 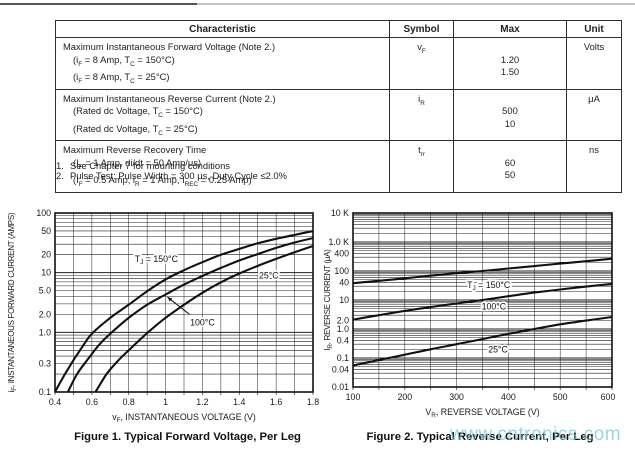 I want to click on y-axis-title: IR, REVERSE CURRENT (μA), so click(x=328, y=300).